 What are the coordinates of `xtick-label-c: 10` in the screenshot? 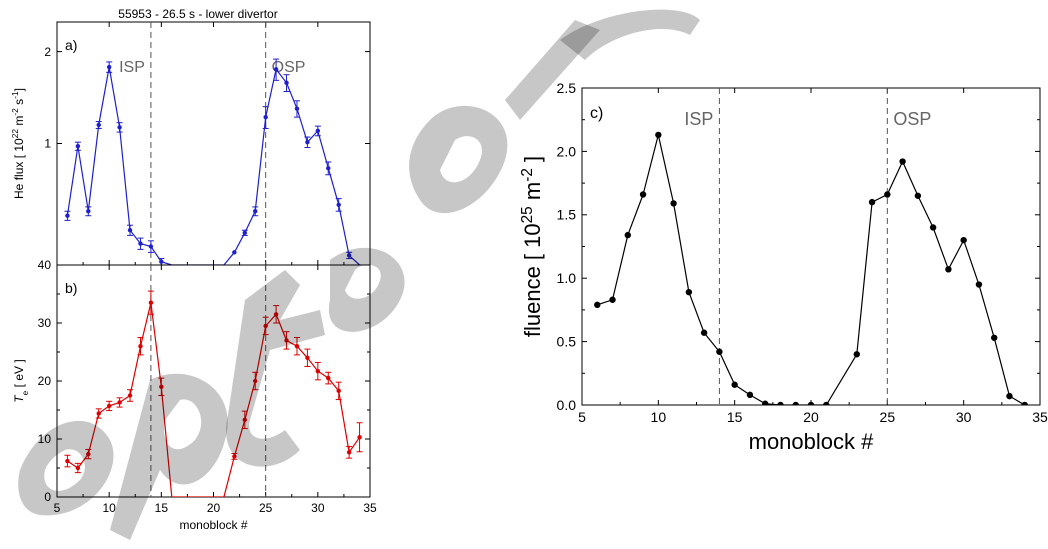 It's located at (659, 417).